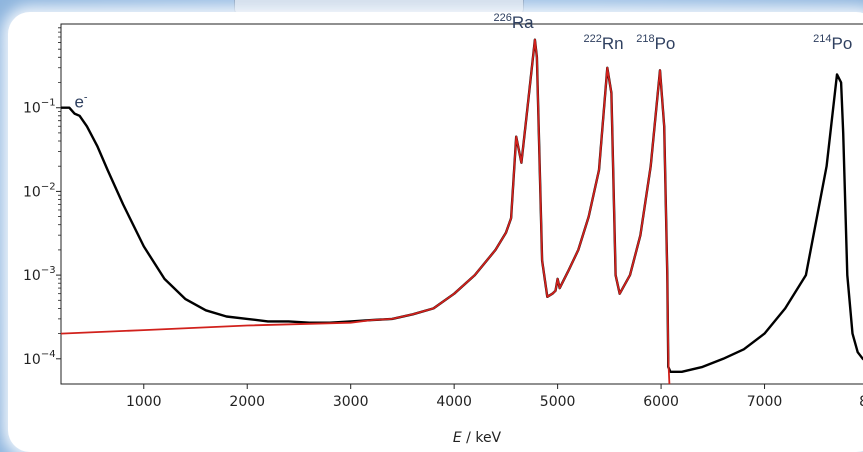  Describe the element at coordinates (494, 397) in the screenshot. I see `x-axis: 1000 2000 3000 4000 5000 6000 7000 80` at that location.